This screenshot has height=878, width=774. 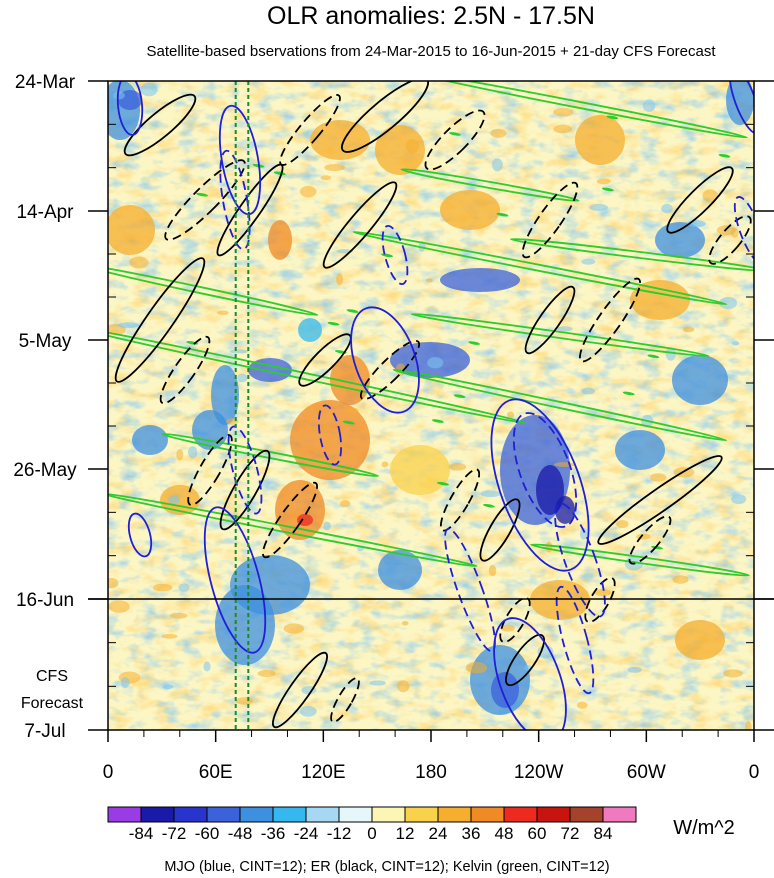 I want to click on colorbar-label: -36, so click(x=273, y=833).